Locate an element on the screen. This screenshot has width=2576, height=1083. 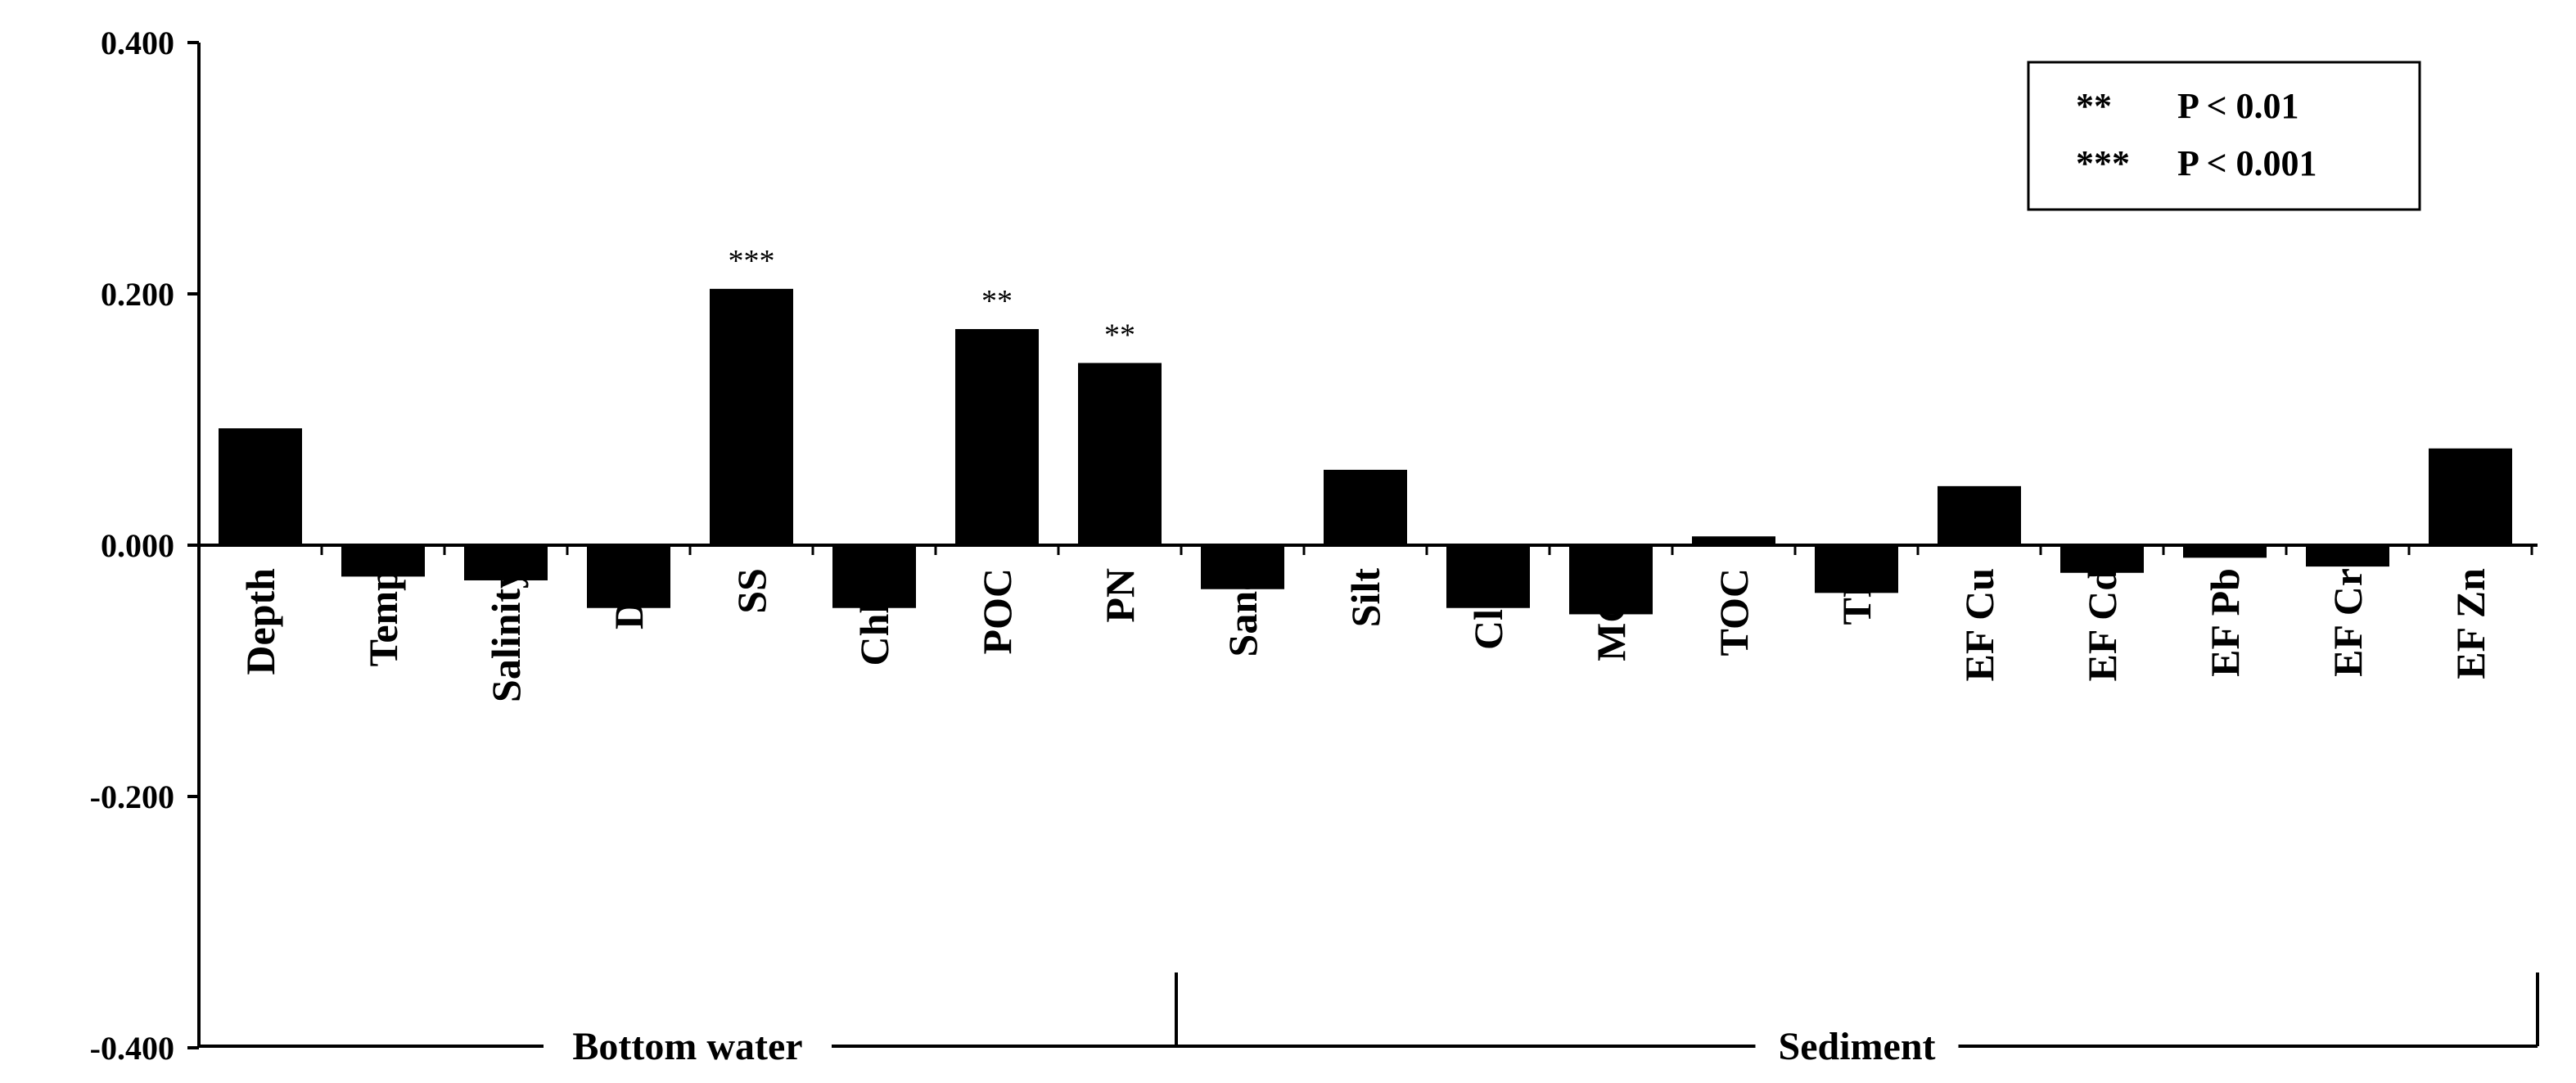
y-tick-label: 0.200 is located at coordinates (137, 294).